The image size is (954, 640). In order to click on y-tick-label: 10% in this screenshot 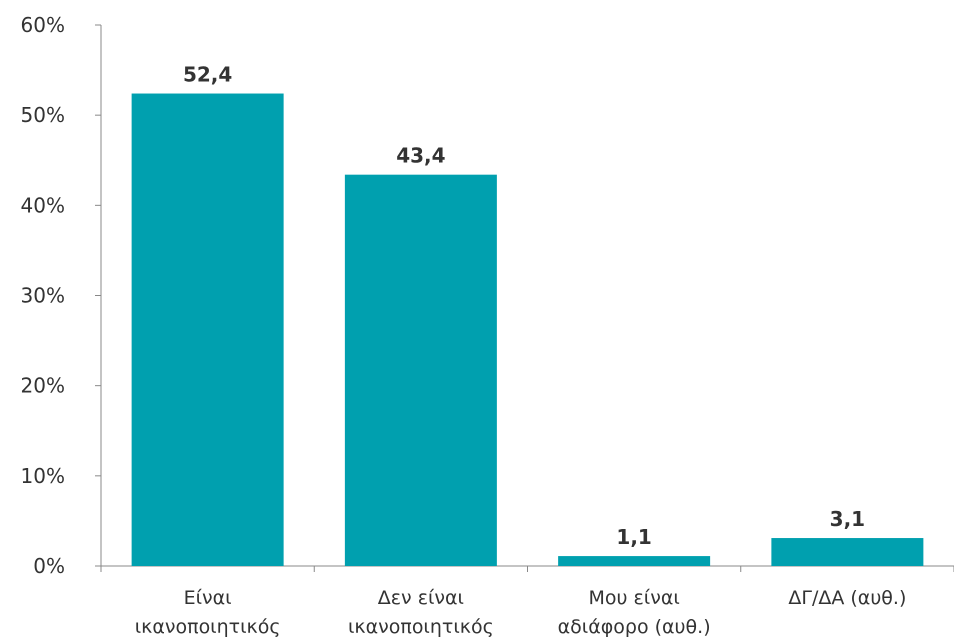, I will do `click(43, 476)`.